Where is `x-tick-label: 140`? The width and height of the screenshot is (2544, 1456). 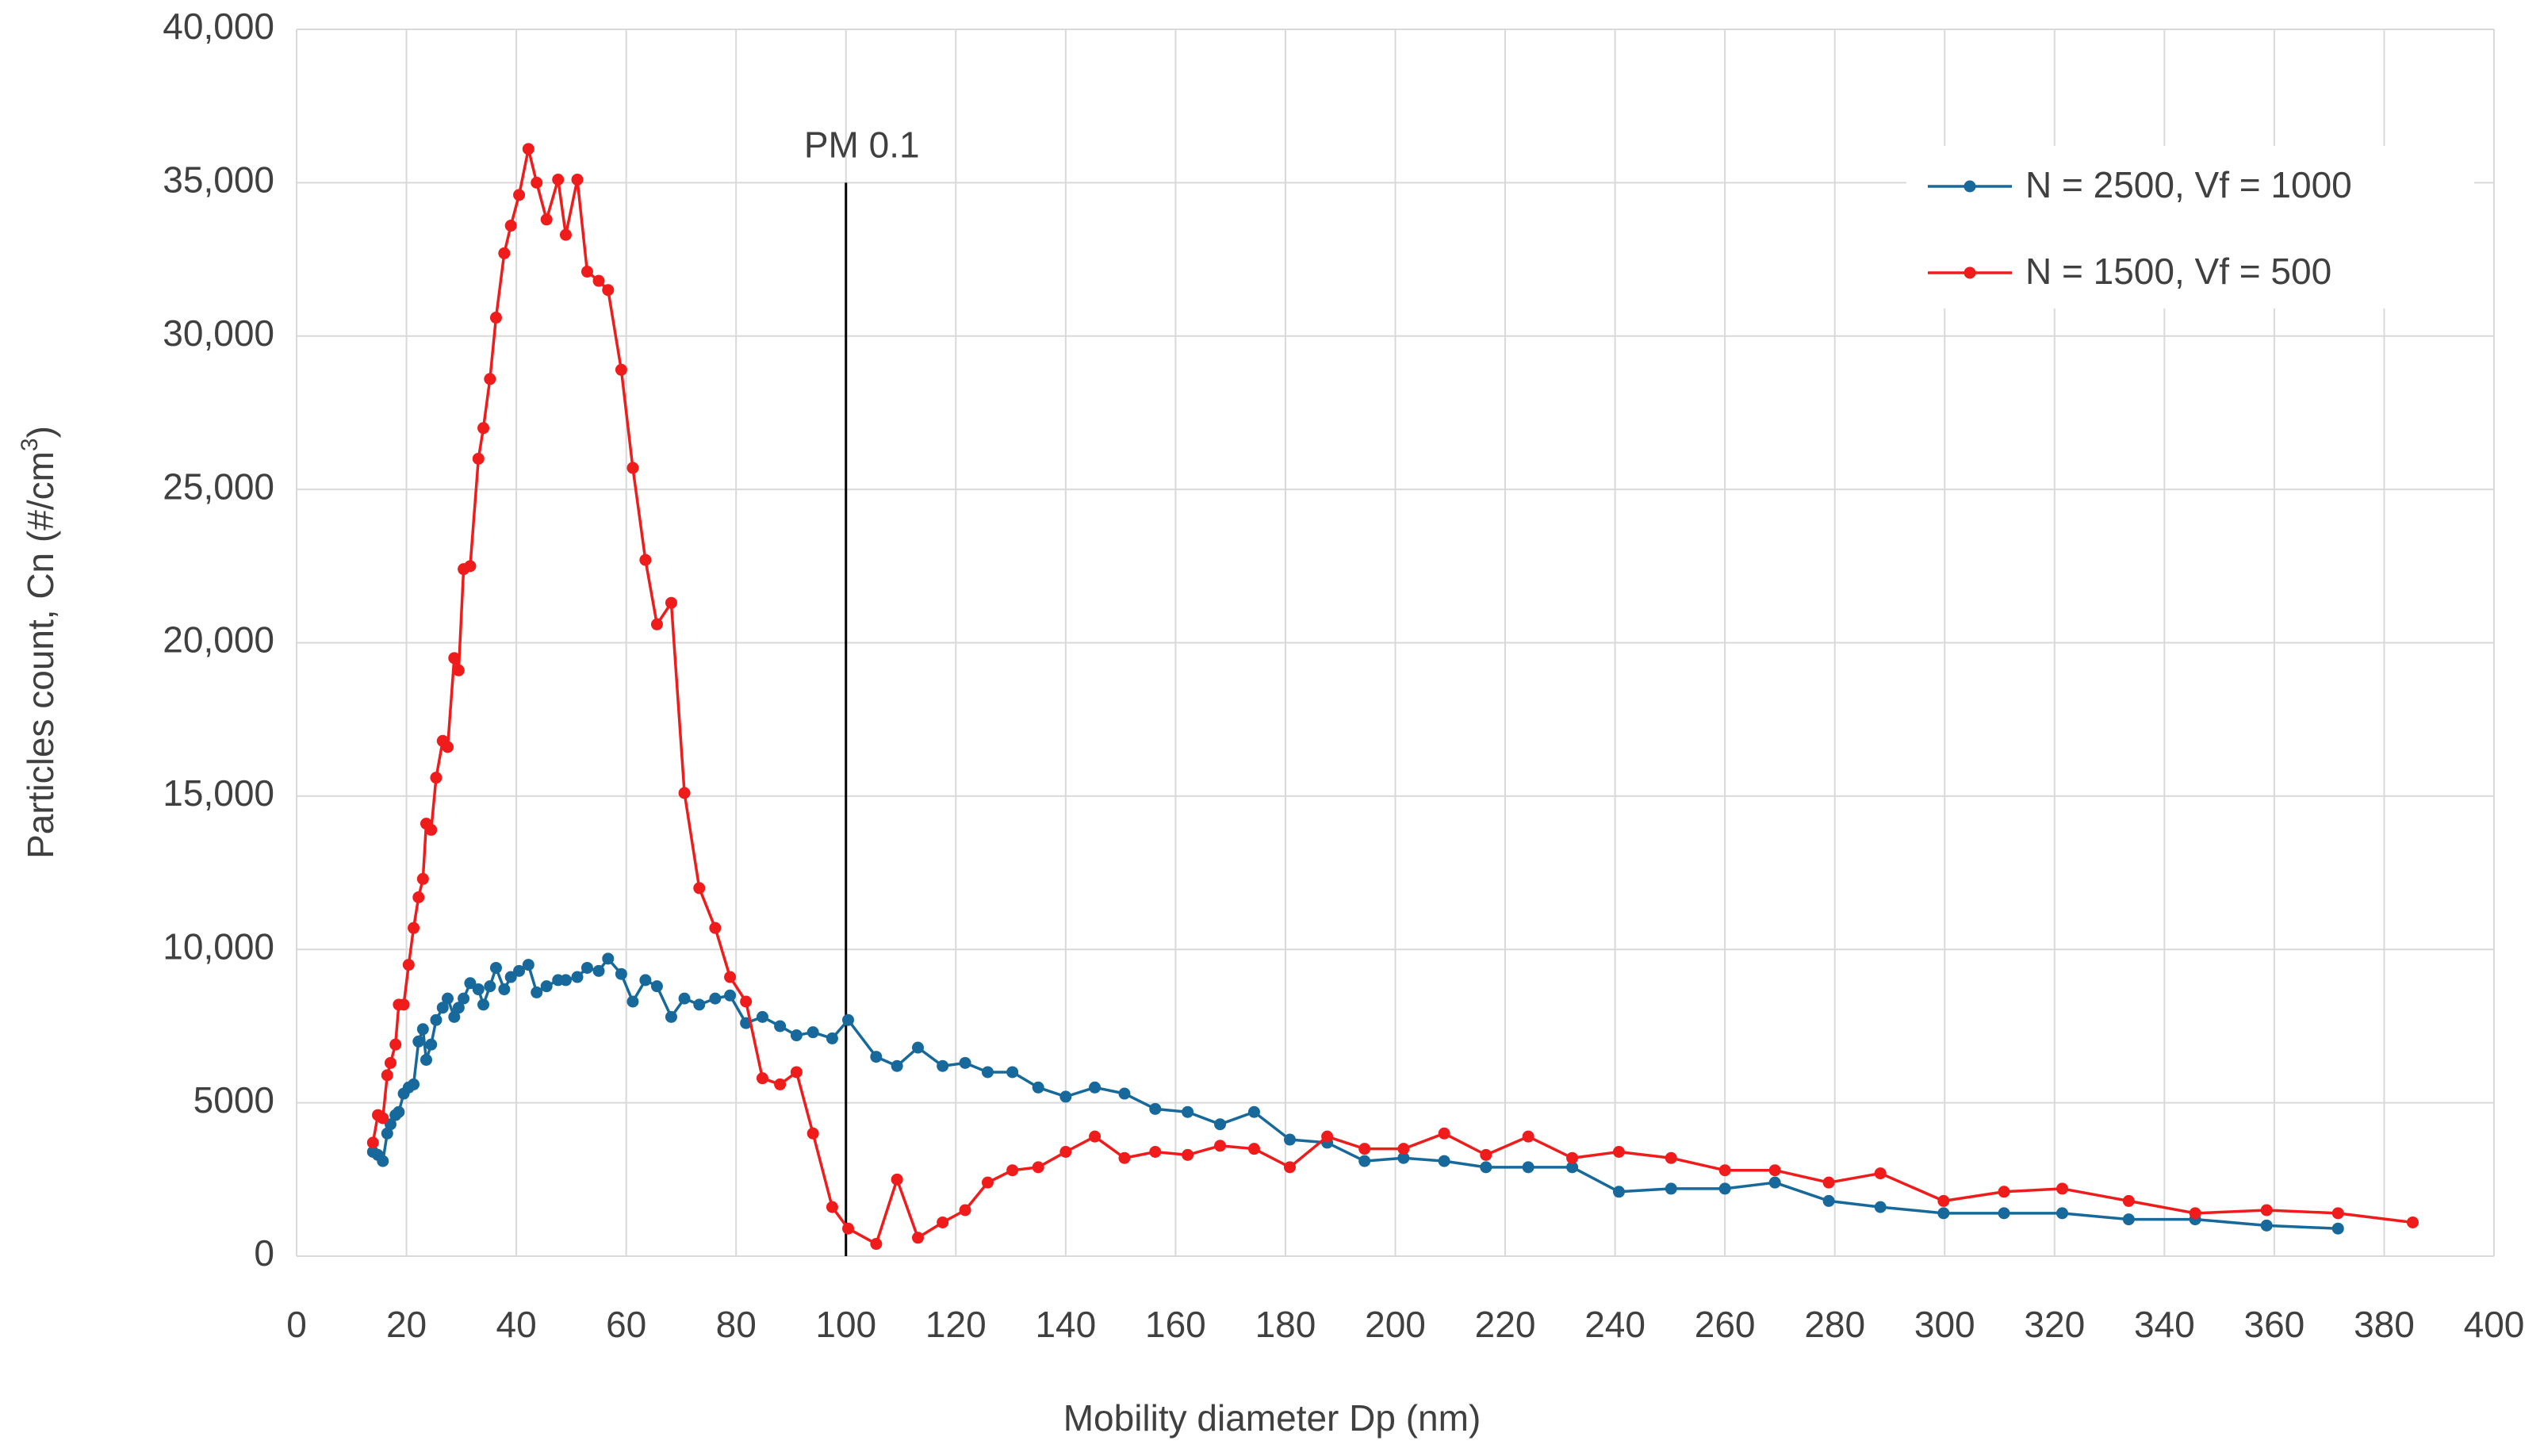
x-tick-label: 140 is located at coordinates (1065, 1324).